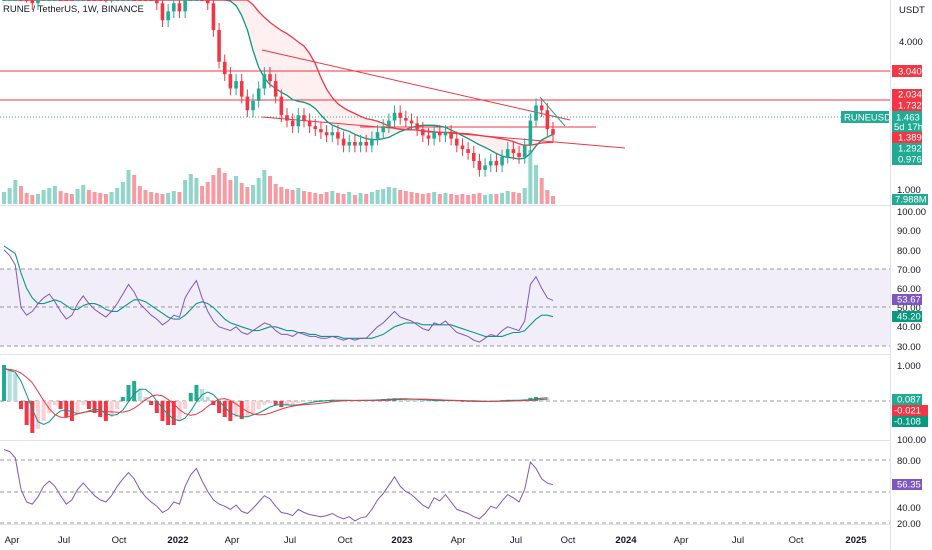 The image size is (932, 550). I want to click on volume-bars, so click(278, 177).